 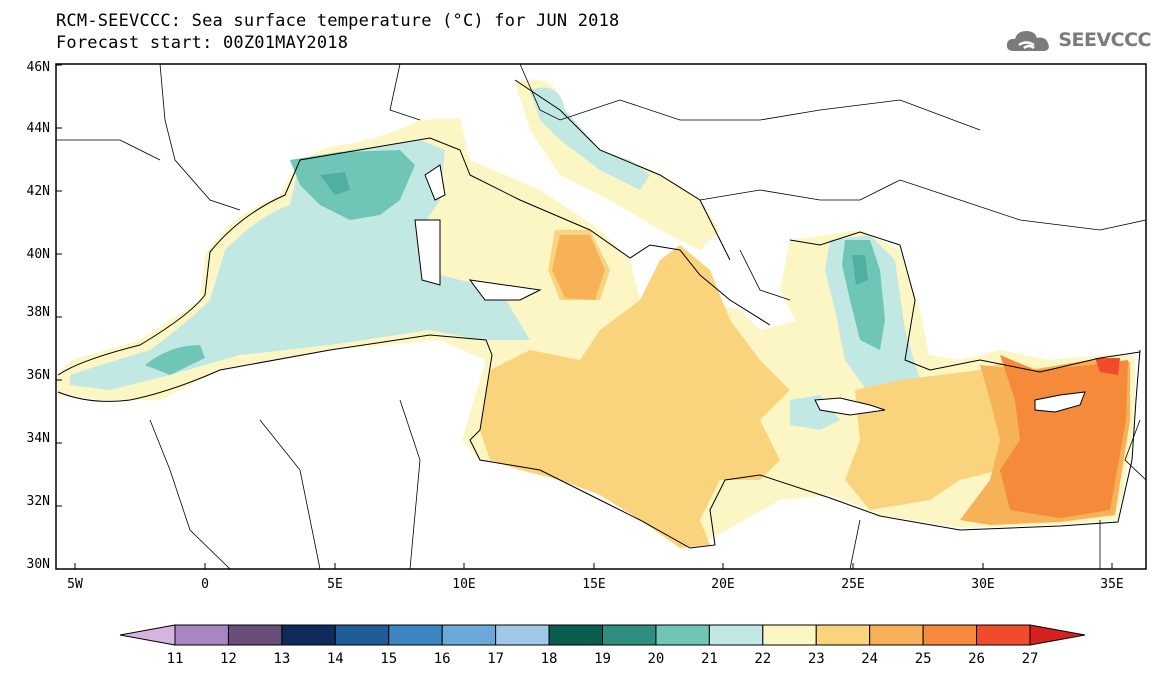 What do you see at coordinates (205, 584) in the screenshot?
I see `lon-label: 0` at bounding box center [205, 584].